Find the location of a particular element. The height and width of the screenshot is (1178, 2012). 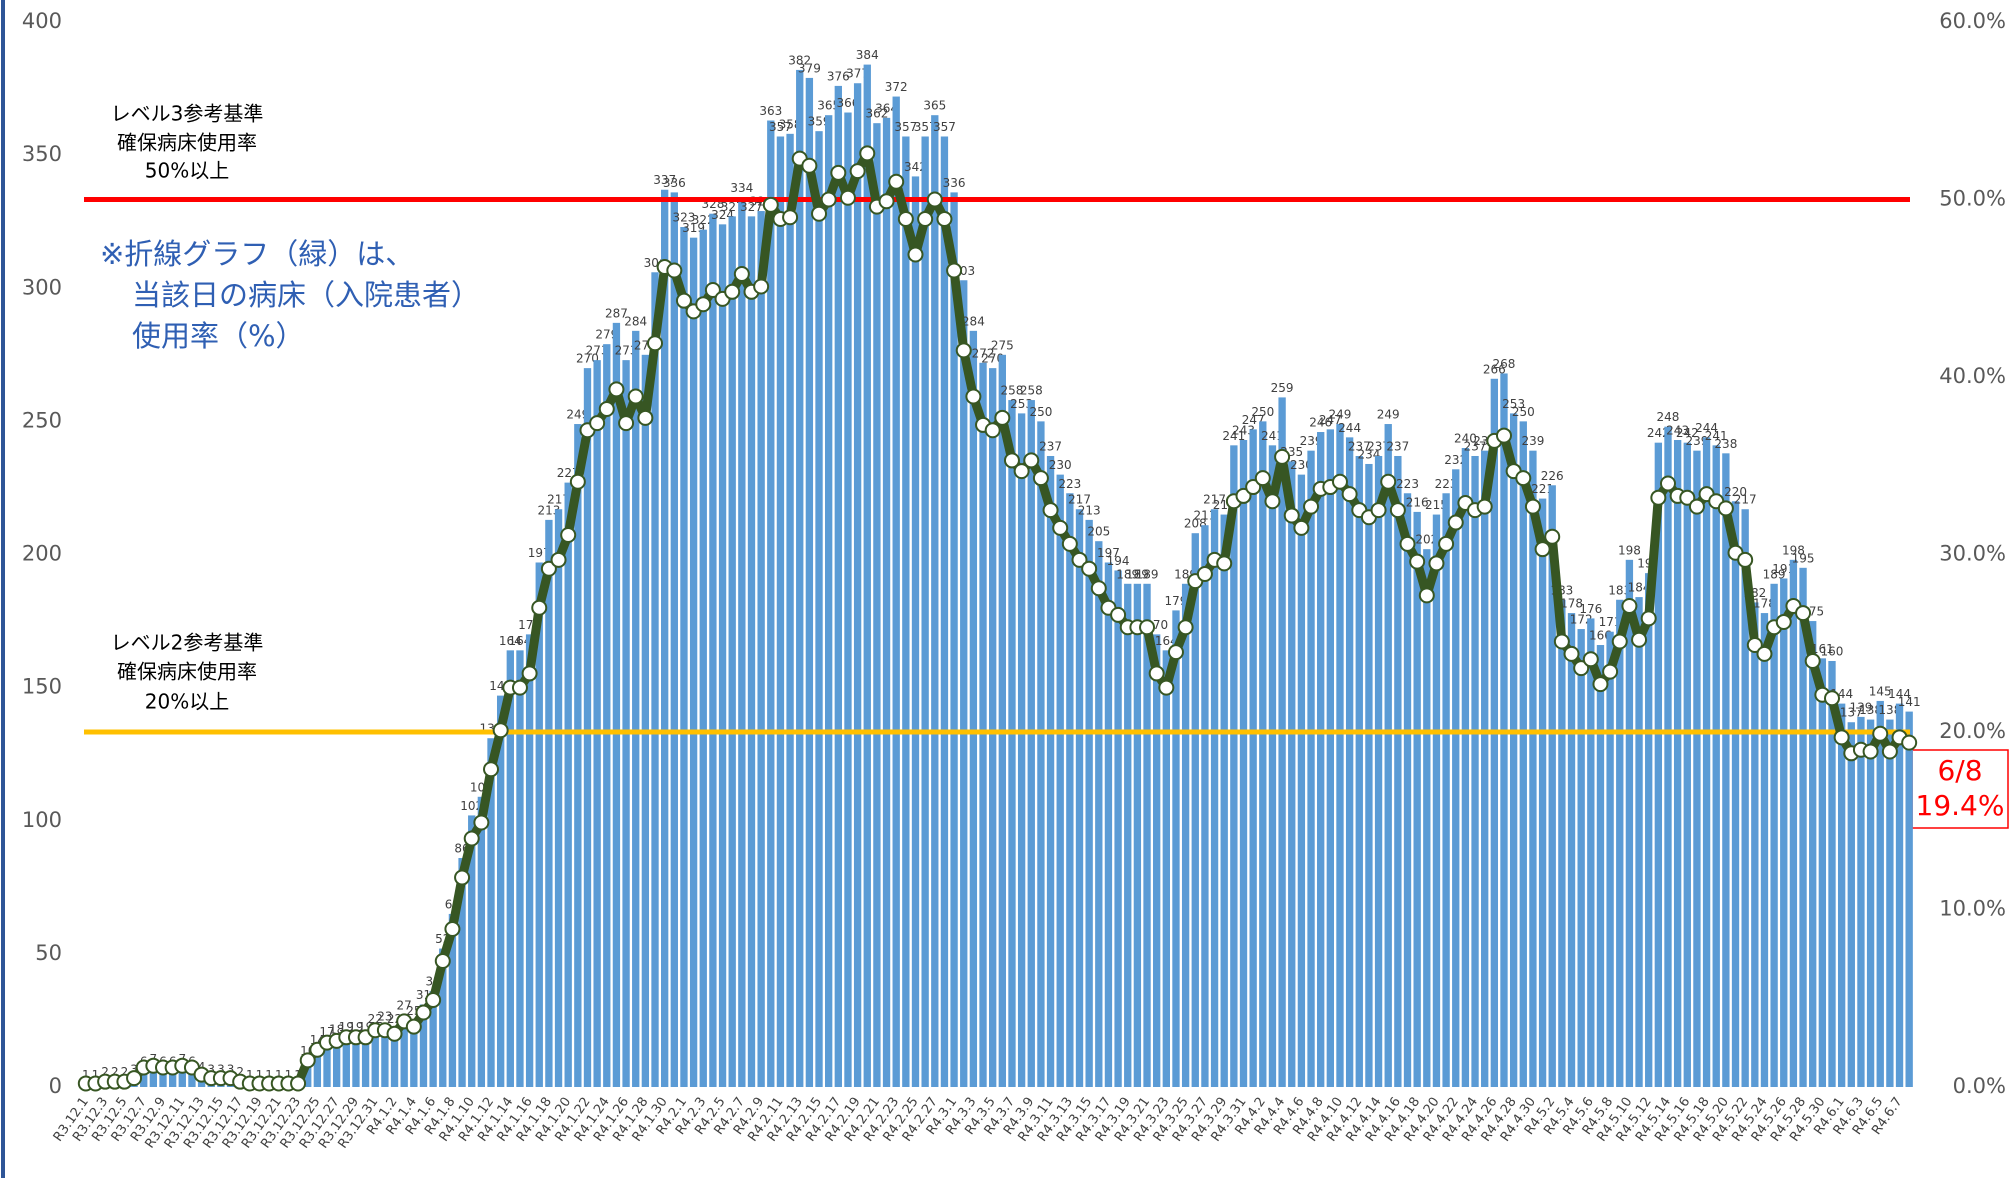

bar-value-label: 364 is located at coordinates (886, 108).